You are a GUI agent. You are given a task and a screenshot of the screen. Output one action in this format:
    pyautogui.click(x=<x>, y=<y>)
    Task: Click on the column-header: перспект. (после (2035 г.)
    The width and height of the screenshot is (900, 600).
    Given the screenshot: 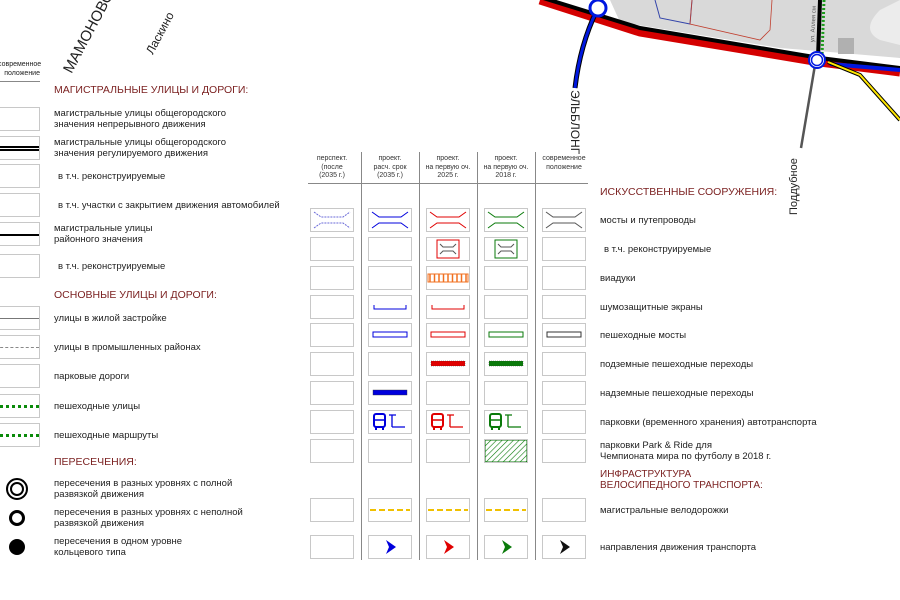 What is the action you would take?
    pyautogui.click(x=332, y=167)
    